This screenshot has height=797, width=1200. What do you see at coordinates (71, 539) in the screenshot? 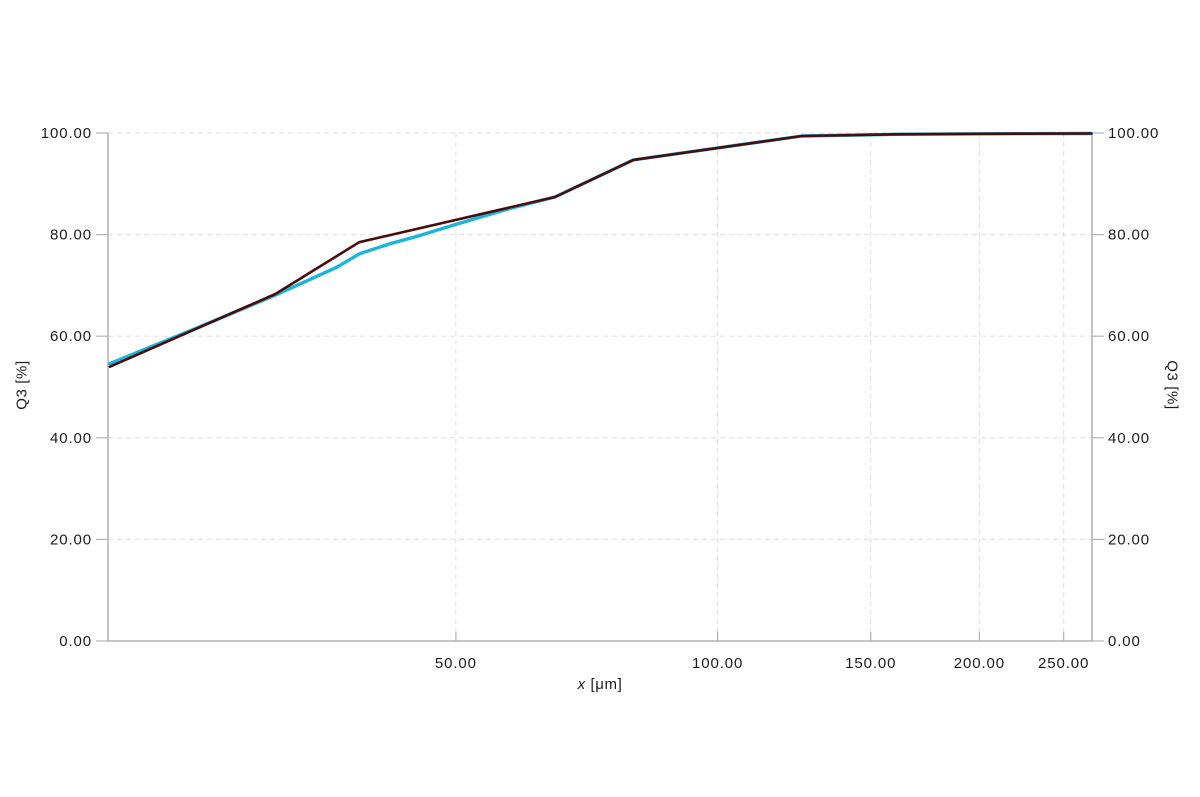
I see `y-tick-label-left: 20.00` at bounding box center [71, 539].